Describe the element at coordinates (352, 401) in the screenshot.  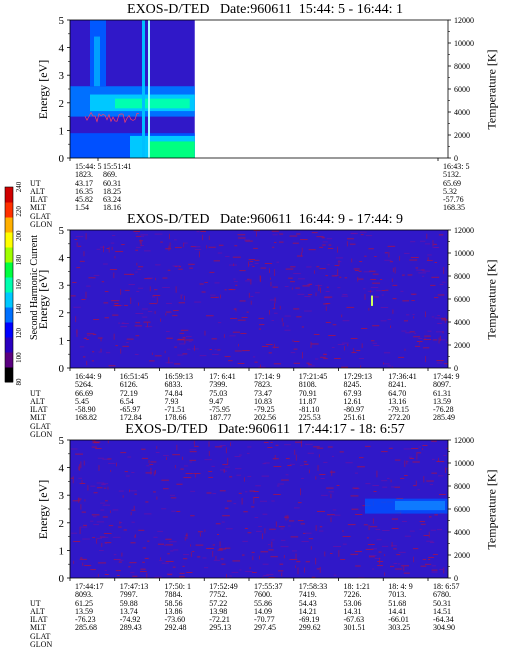
I see `ephemeris-value: 12.61` at that location.